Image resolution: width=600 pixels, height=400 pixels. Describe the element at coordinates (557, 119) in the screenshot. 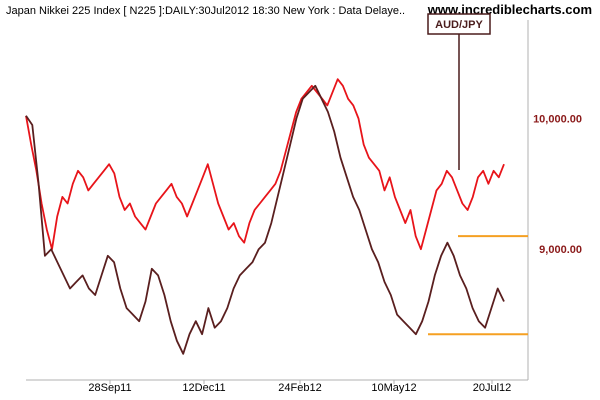

I see `y-tick-label: 10,000.00` at that location.